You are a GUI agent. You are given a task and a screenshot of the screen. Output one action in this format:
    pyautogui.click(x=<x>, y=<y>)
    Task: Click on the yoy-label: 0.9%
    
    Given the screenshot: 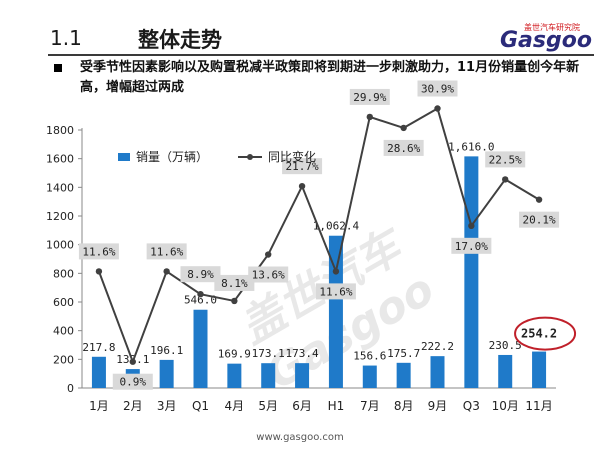 What is the action you would take?
    pyautogui.click(x=133, y=382)
    